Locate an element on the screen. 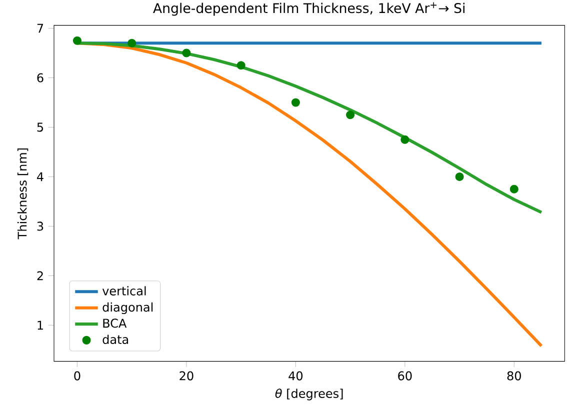 Image resolution: width=567 pixels, height=416 pixels. x-axis-title: θ [degrees] is located at coordinates (309, 394).